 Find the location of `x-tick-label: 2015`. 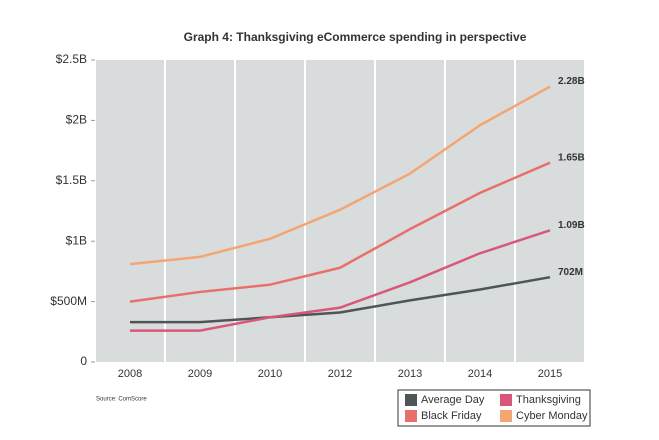

x-tick-label: 2015 is located at coordinates (550, 374).